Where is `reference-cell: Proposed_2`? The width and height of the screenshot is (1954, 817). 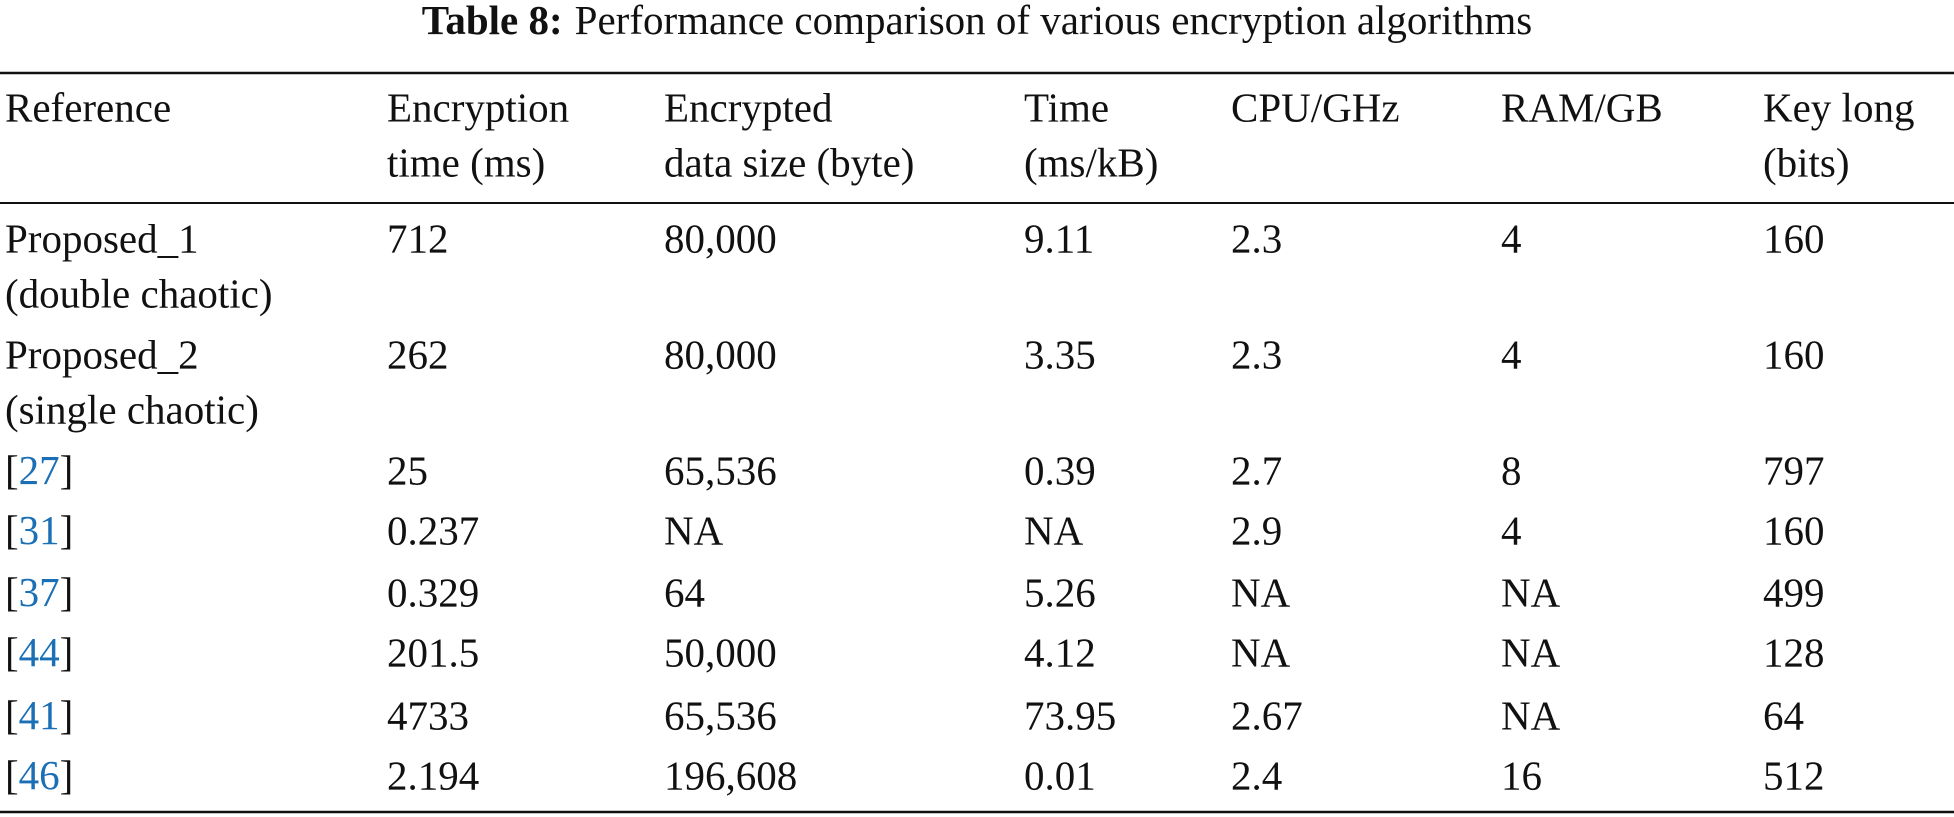
reference-cell: Proposed_2 is located at coordinates (102, 354).